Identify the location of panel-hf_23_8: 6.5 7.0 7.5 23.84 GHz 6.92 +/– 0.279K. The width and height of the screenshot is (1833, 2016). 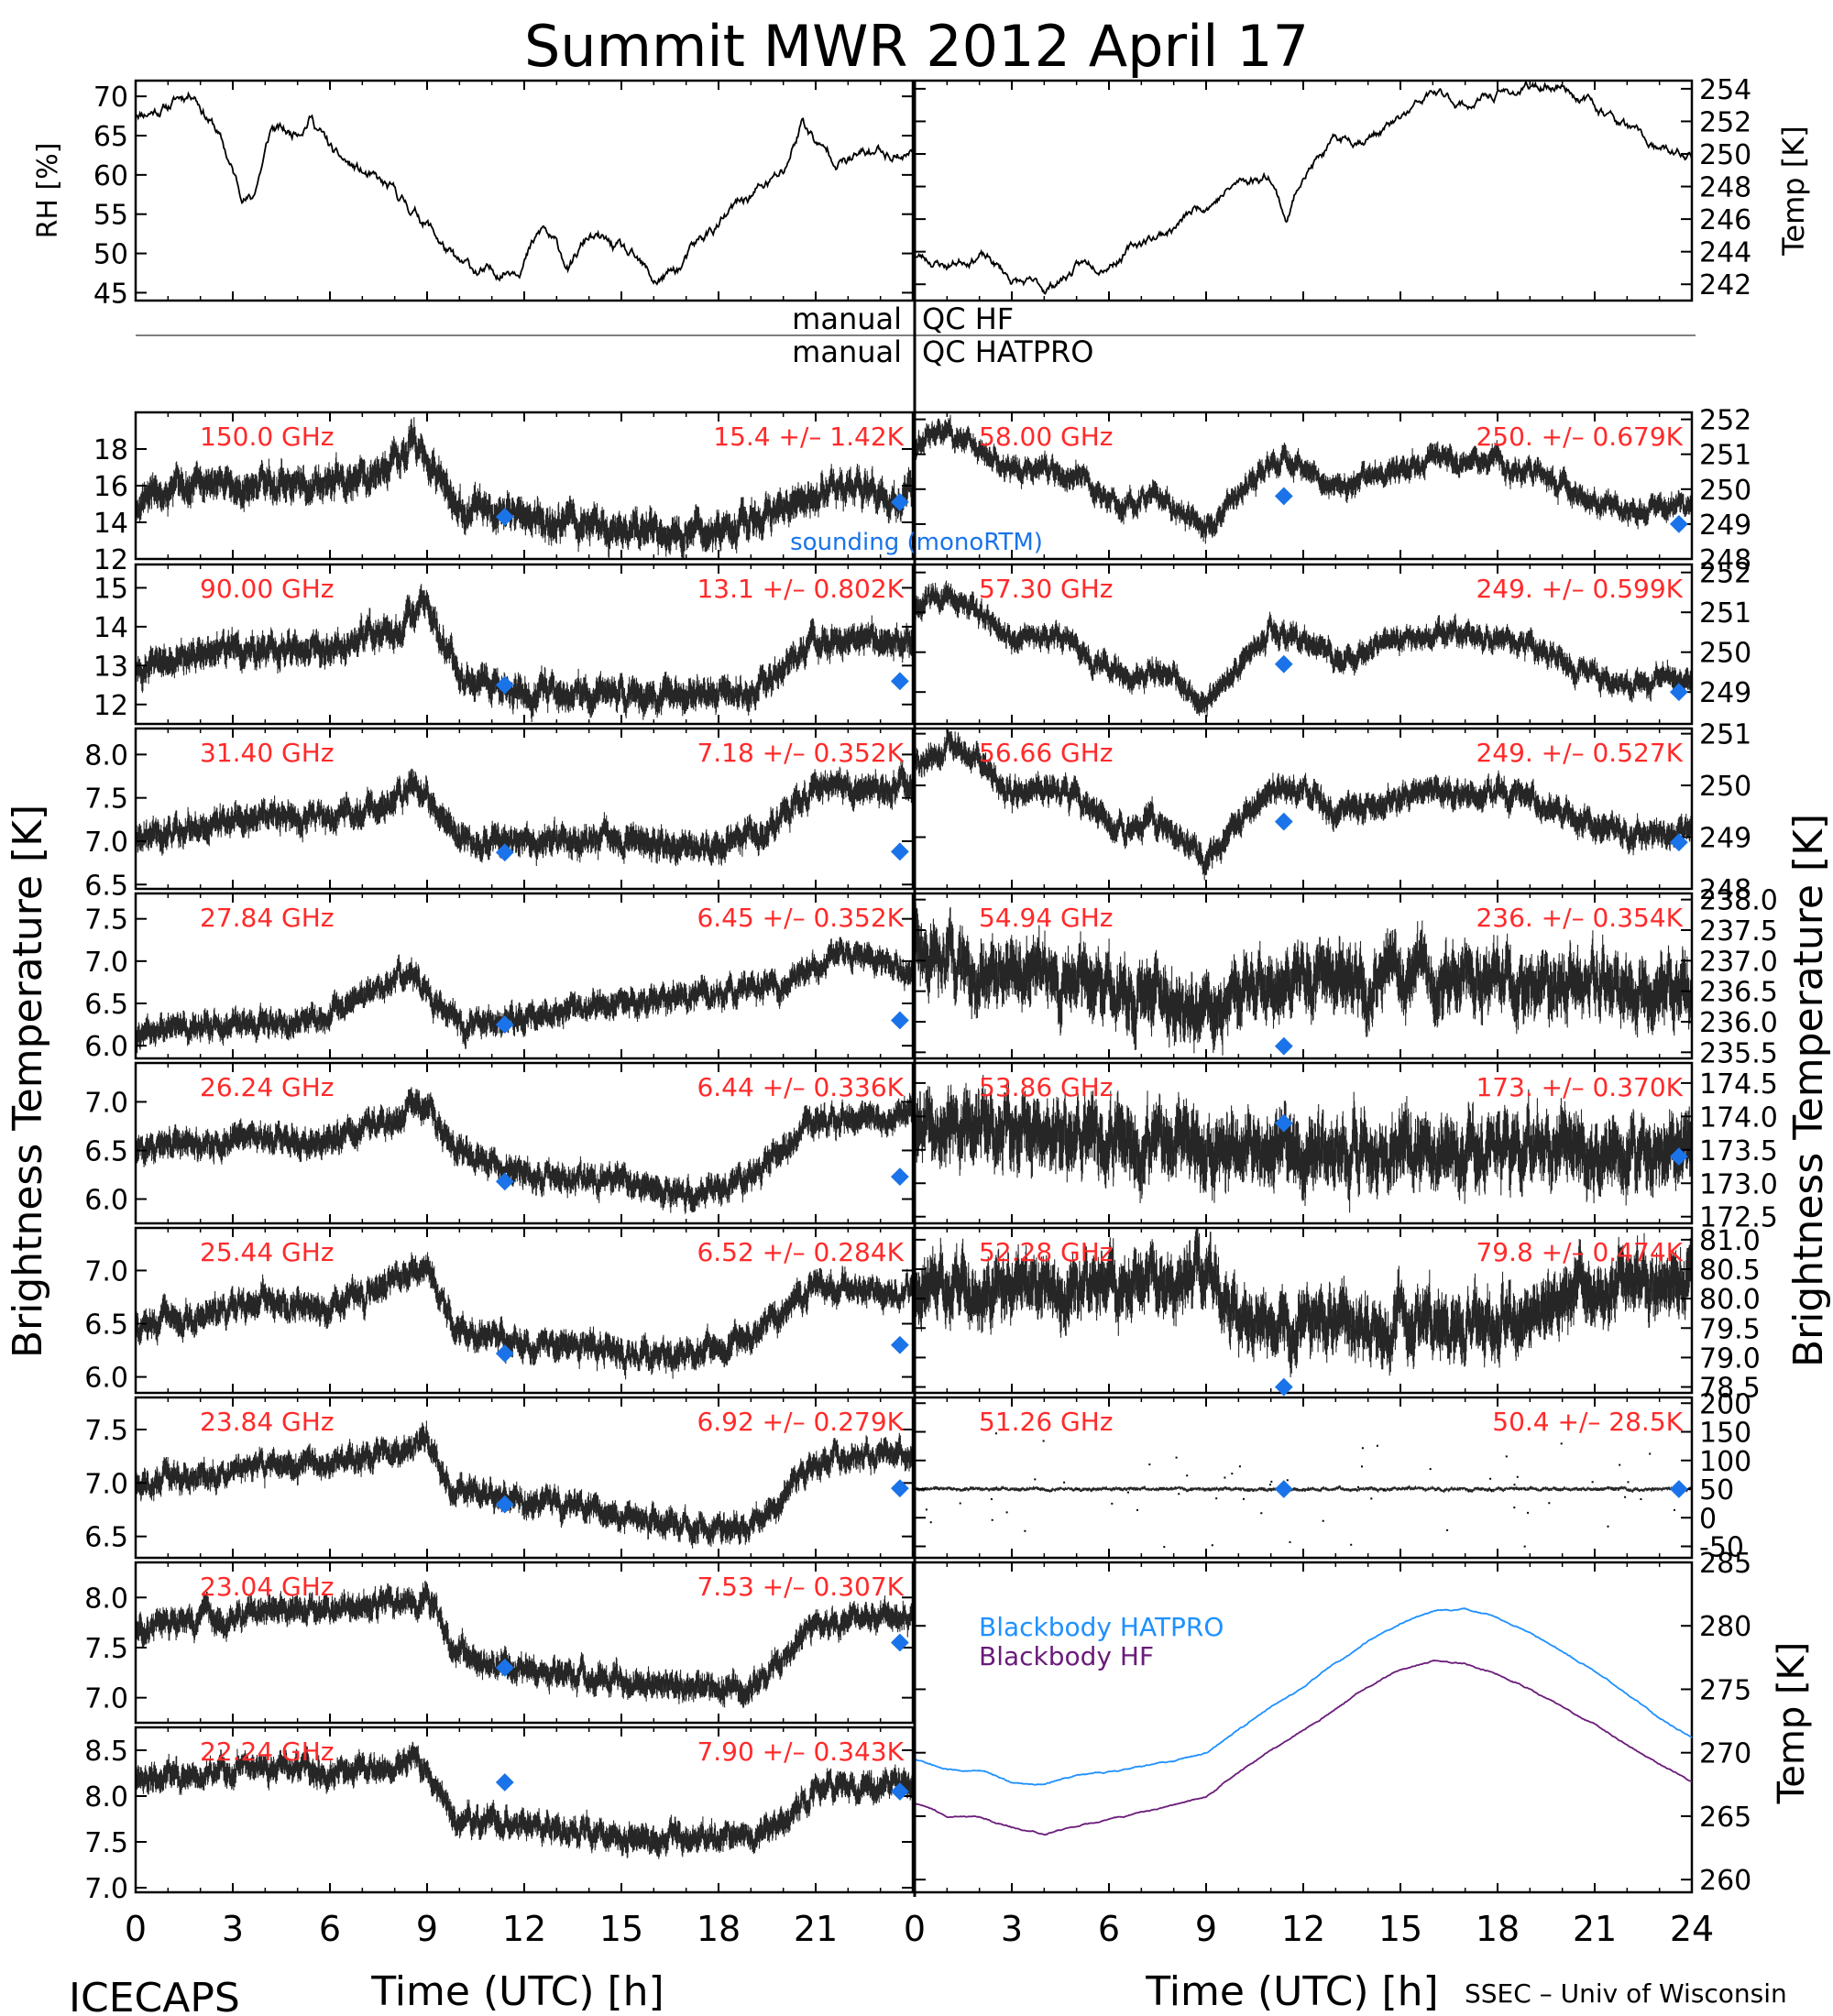
(499, 1478).